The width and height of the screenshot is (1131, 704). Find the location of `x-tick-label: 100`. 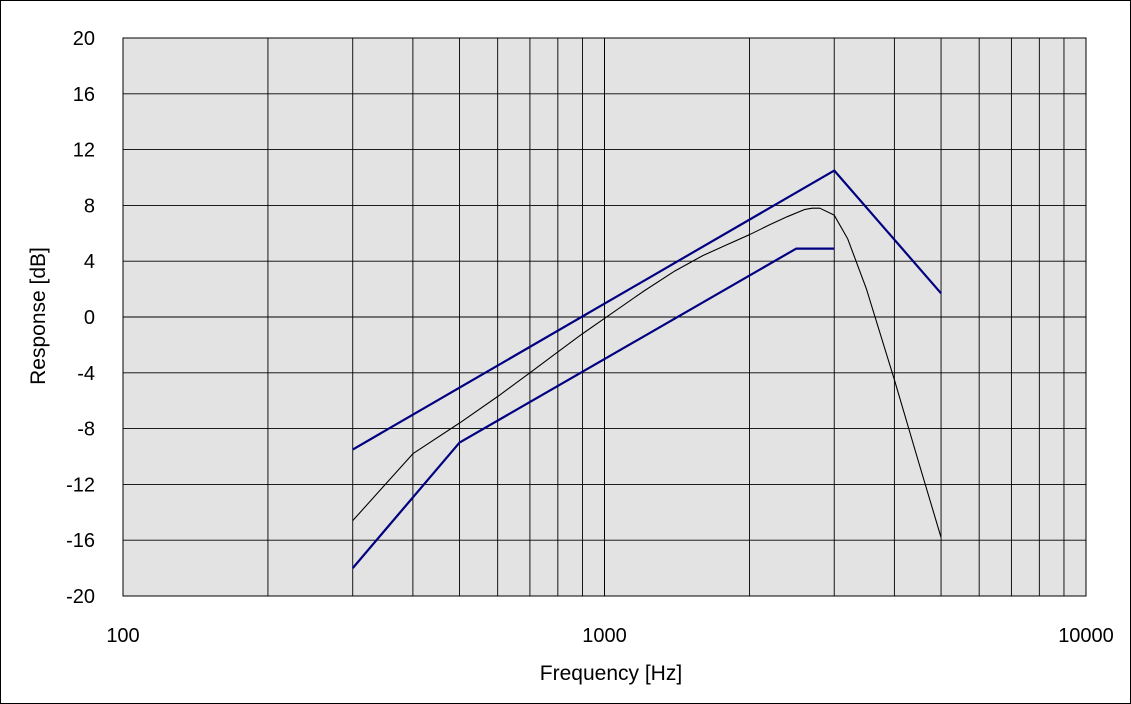

x-tick-label: 100 is located at coordinates (122, 636).